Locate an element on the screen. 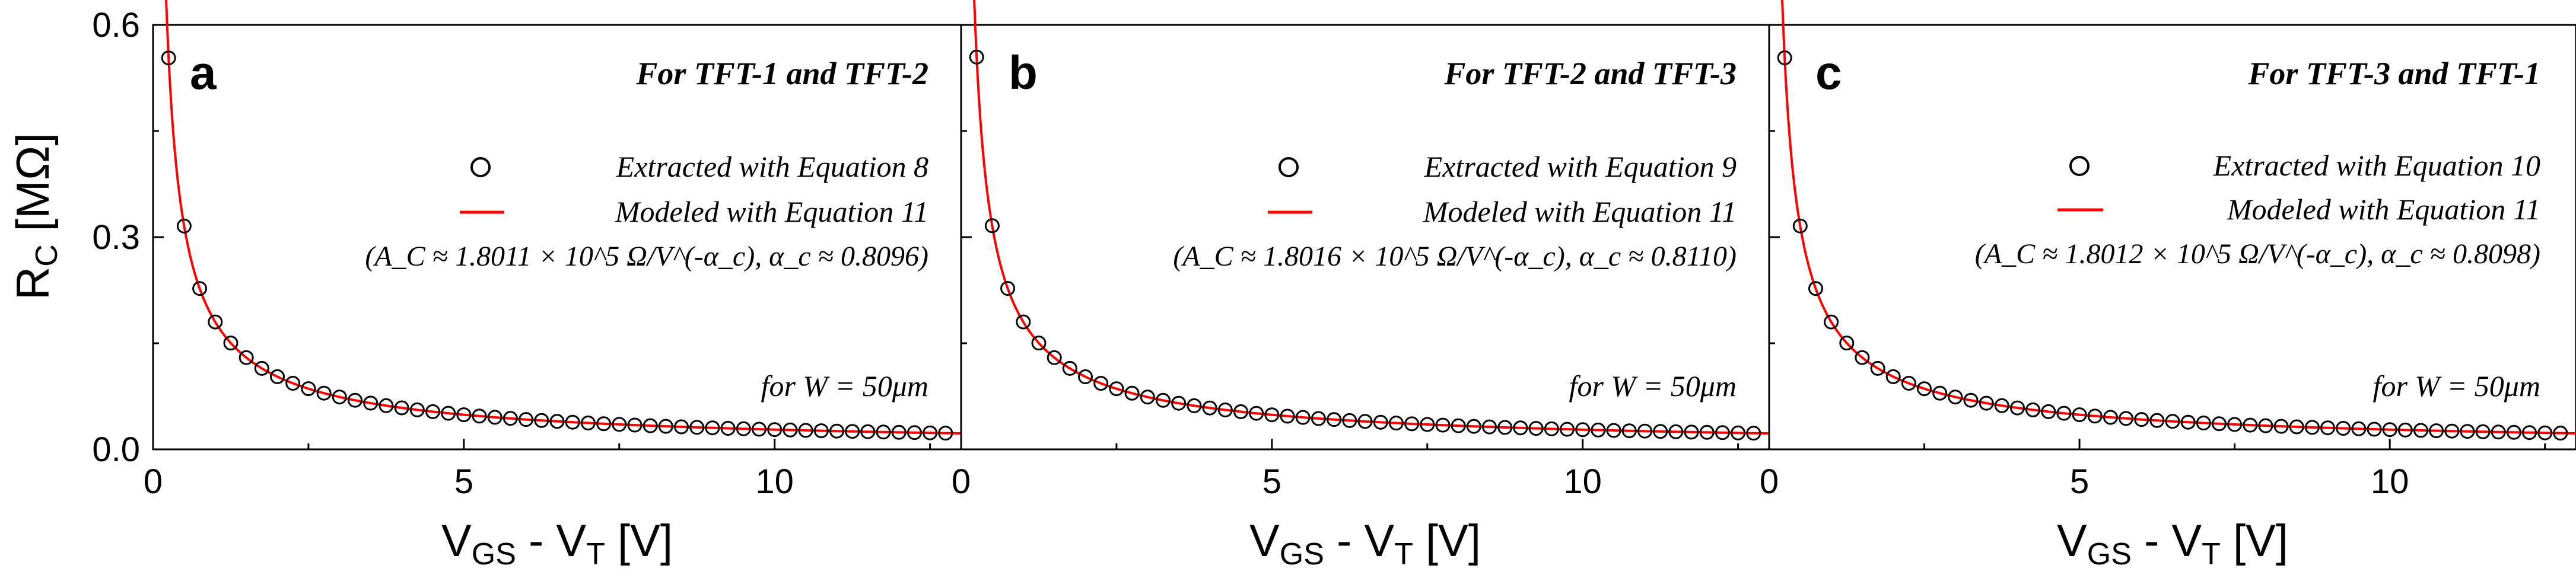 This screenshot has height=578, width=2576. panel-c-xtick-label: 5 is located at coordinates (2079, 481).